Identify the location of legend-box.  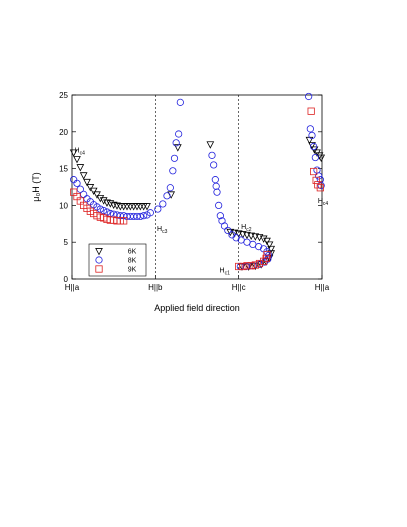
(117, 260).